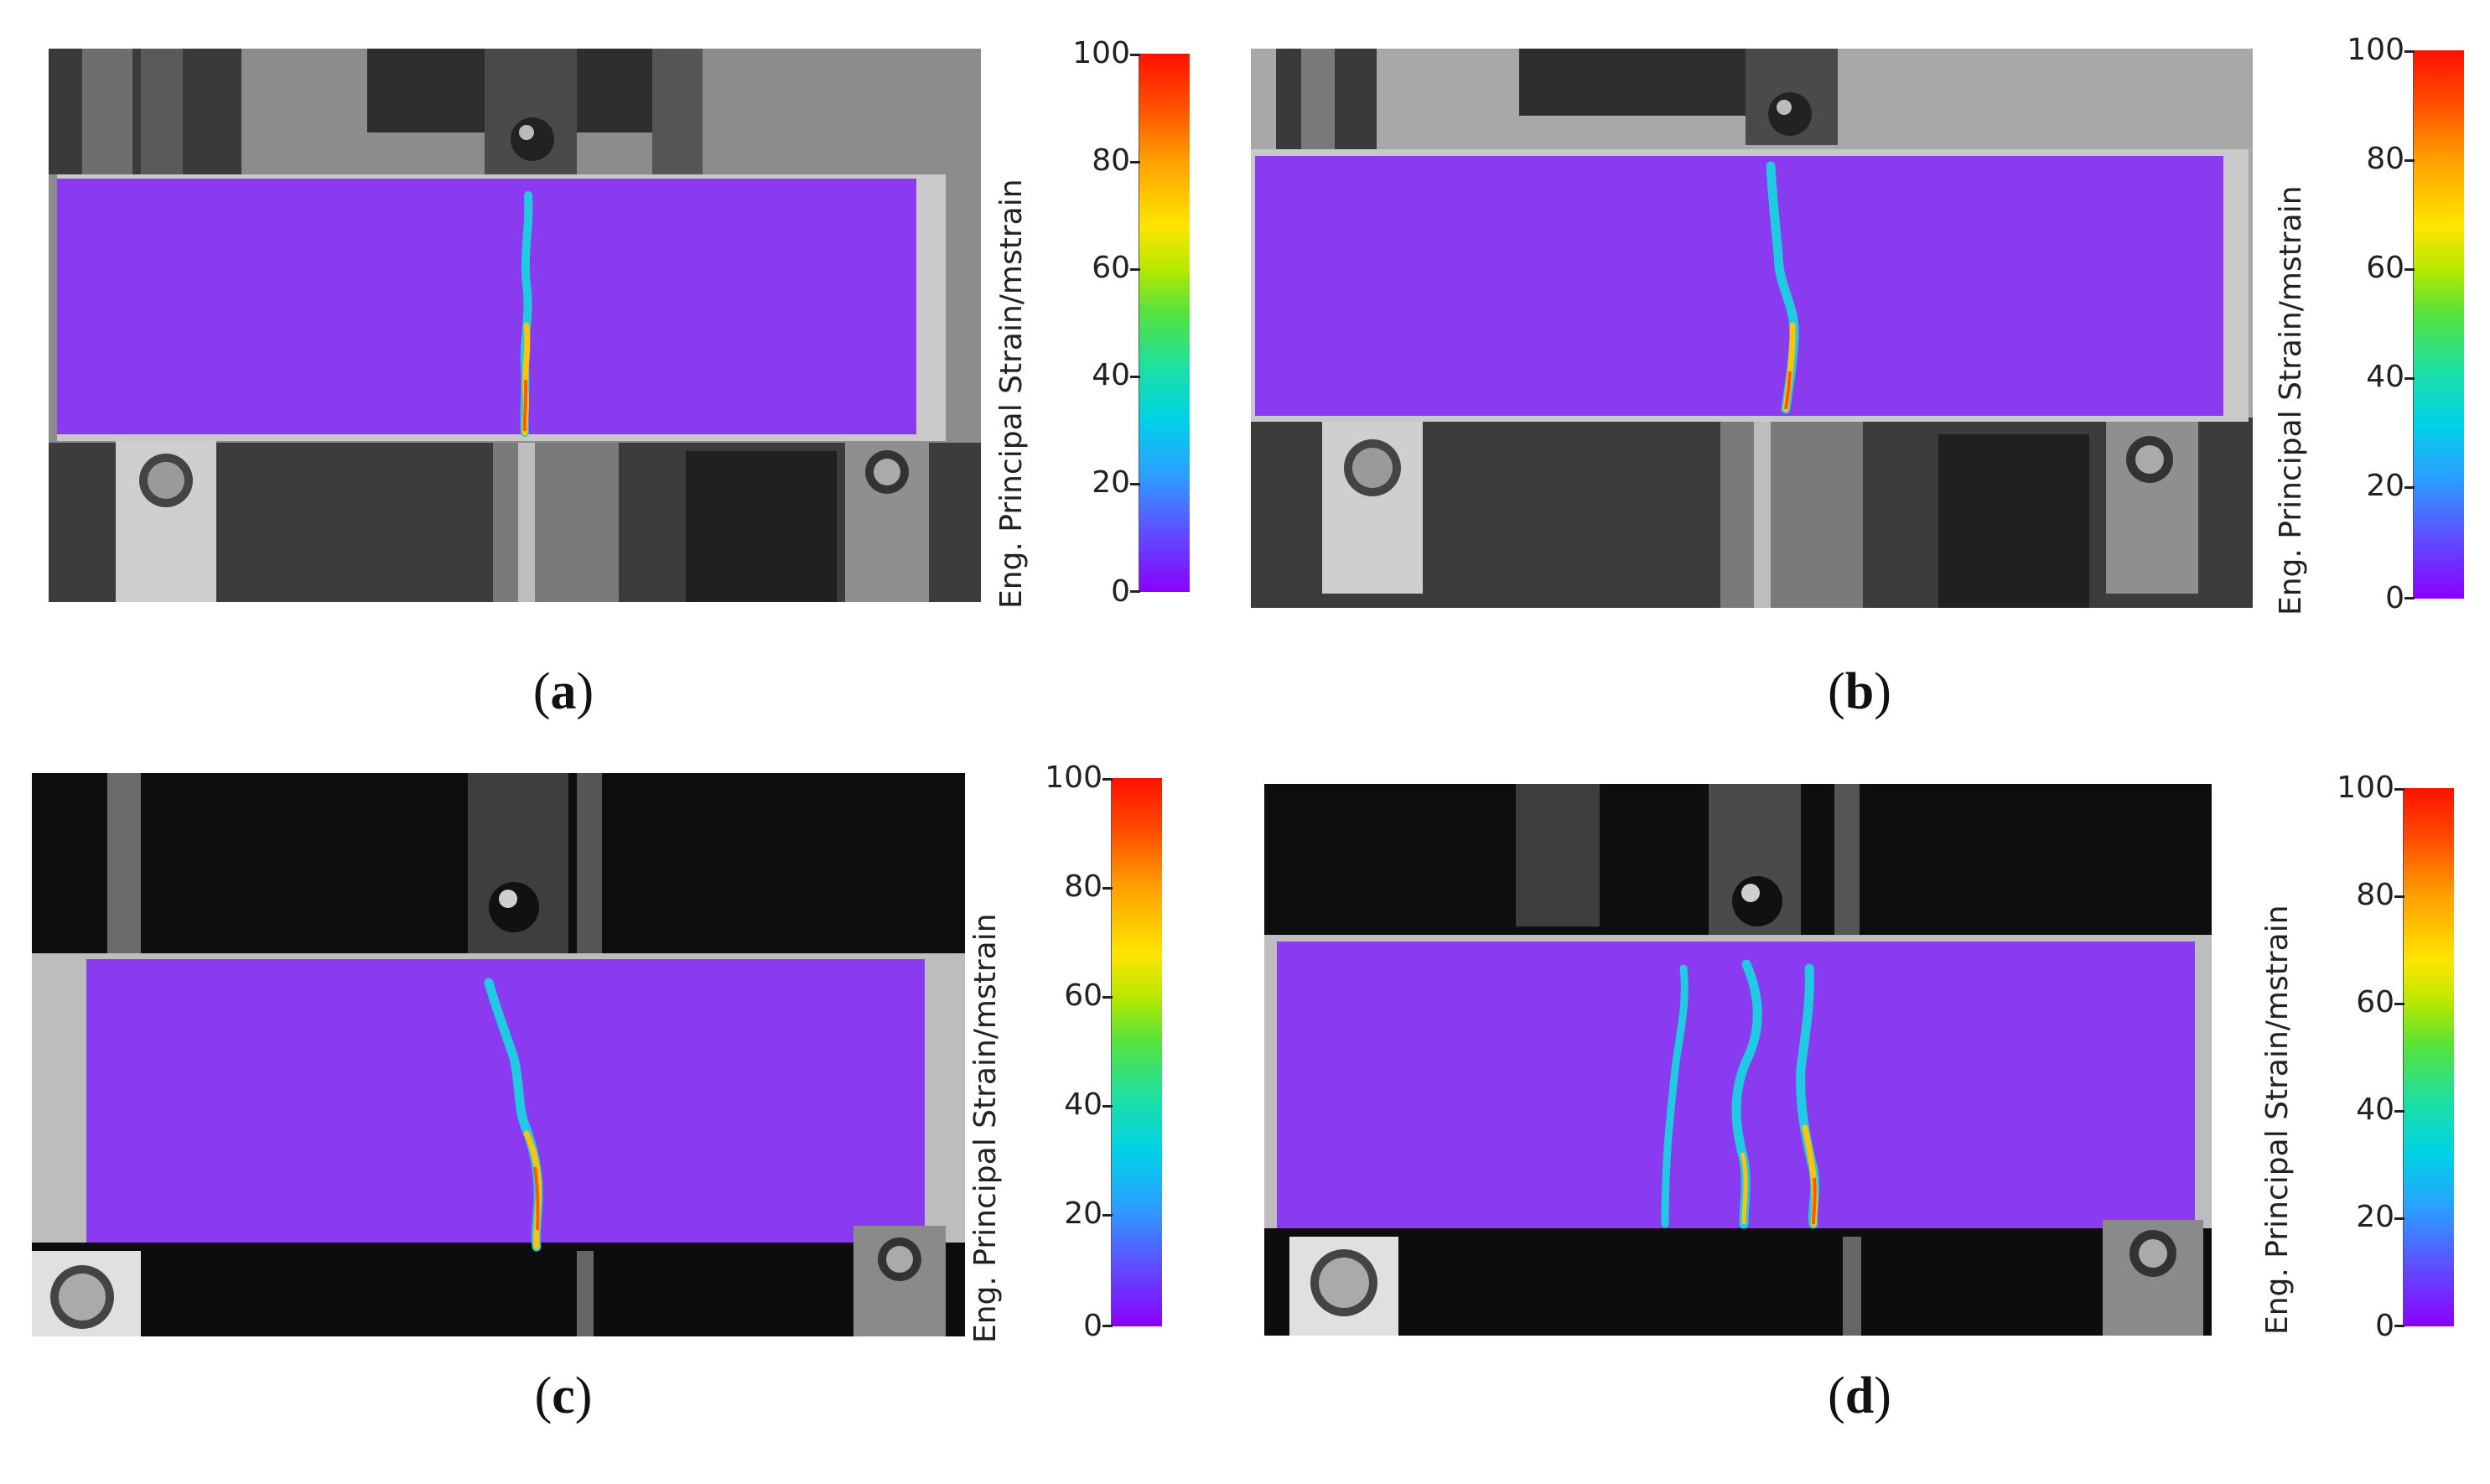 Image resolution: width=2490 pixels, height=1484 pixels. What do you see at coordinates (1111, 160) in the screenshot?
I see `colorbar-a-tick: 80` at bounding box center [1111, 160].